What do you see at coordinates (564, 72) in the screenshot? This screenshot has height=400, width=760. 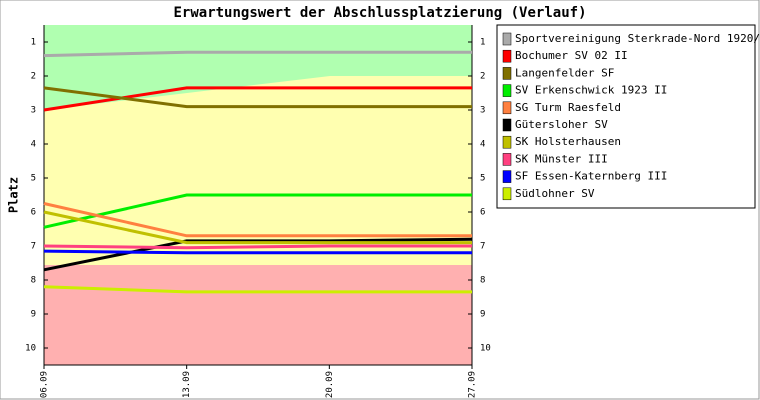 I see `legend-label: Langenfelder SF` at bounding box center [564, 72].